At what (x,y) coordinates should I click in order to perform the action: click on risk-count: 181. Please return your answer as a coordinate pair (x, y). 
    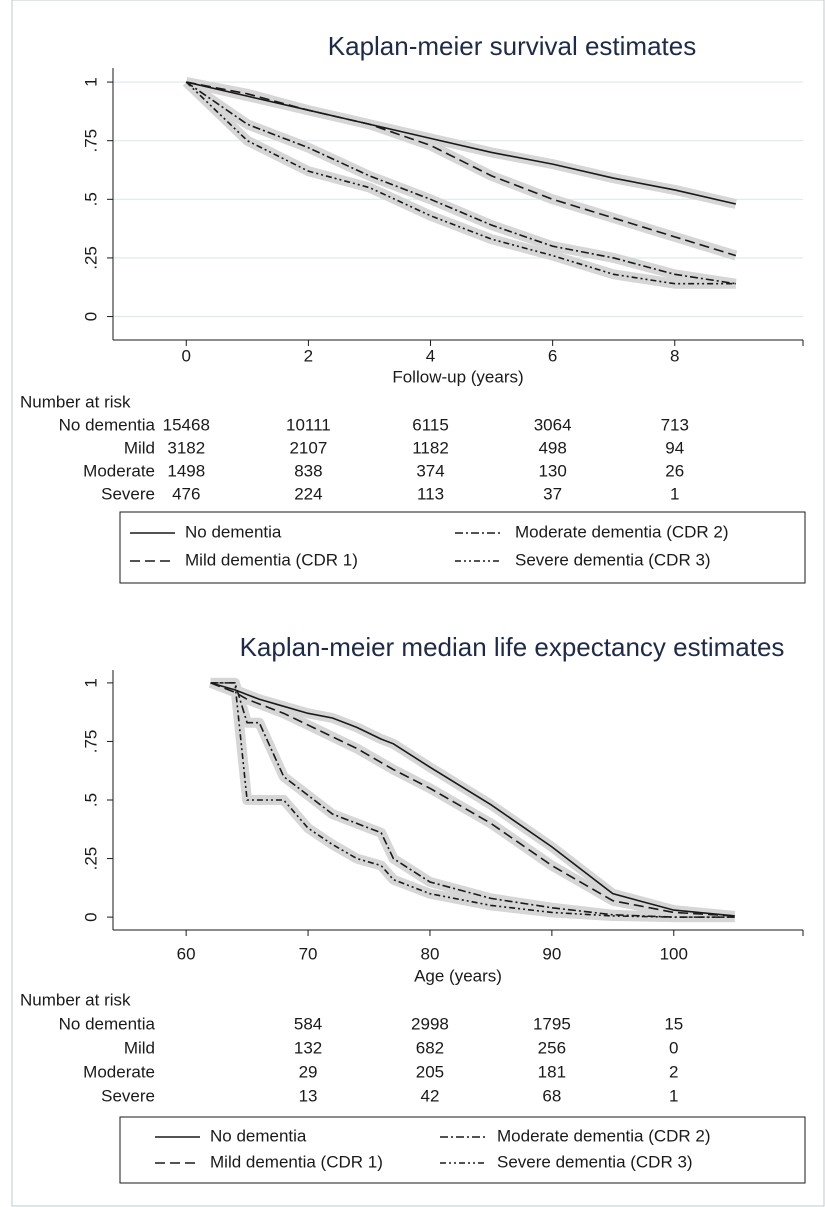
    Looking at the image, I should click on (552, 1071).